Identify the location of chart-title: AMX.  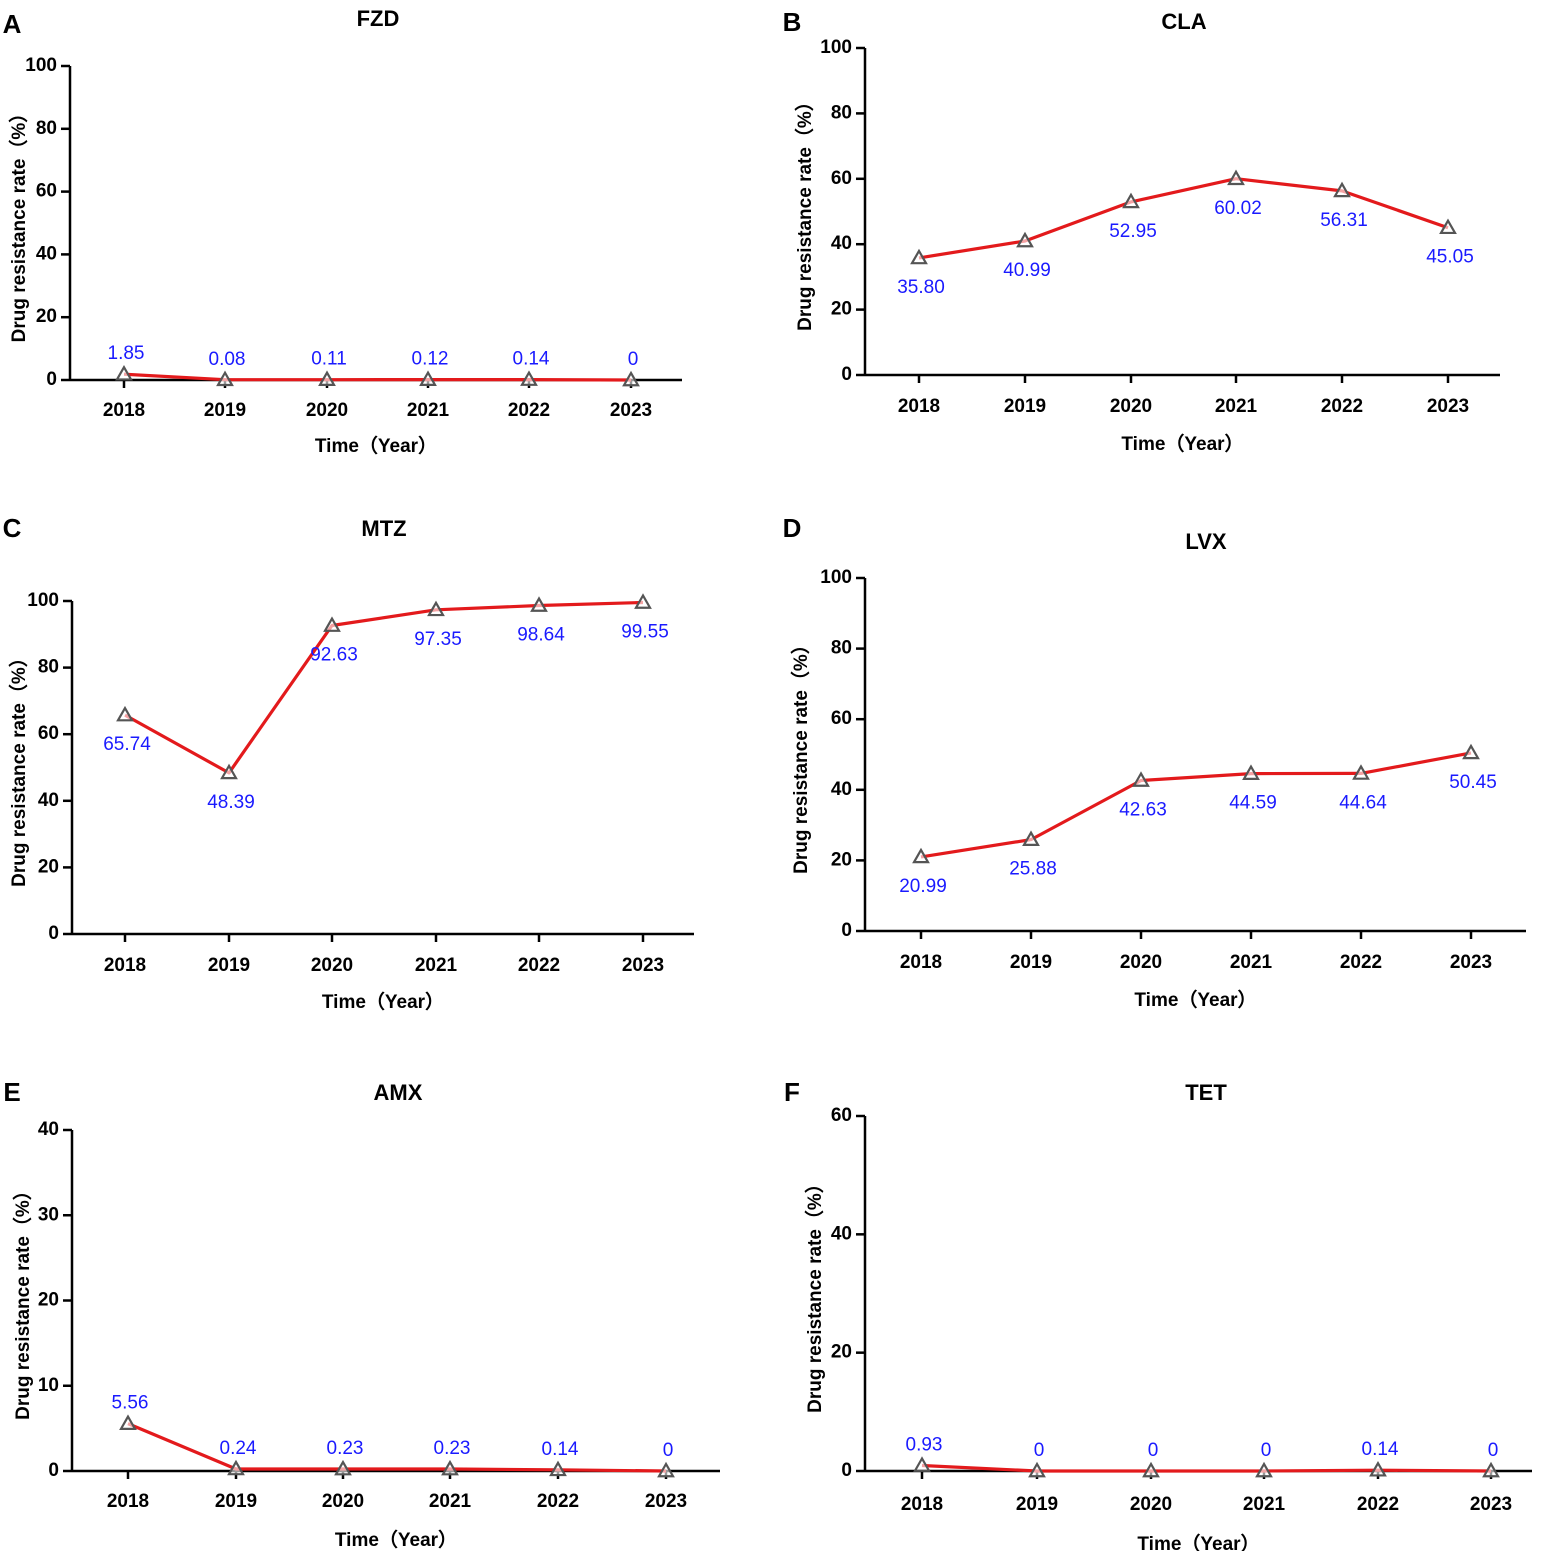
(398, 1092).